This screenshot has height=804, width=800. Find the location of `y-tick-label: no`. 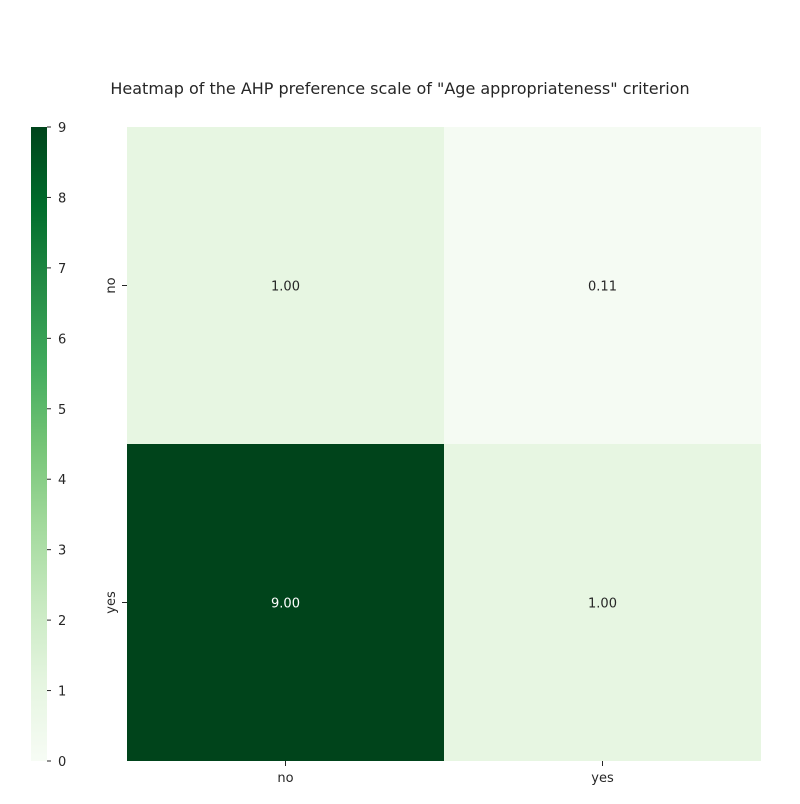

y-tick-label: no is located at coordinates (111, 285).